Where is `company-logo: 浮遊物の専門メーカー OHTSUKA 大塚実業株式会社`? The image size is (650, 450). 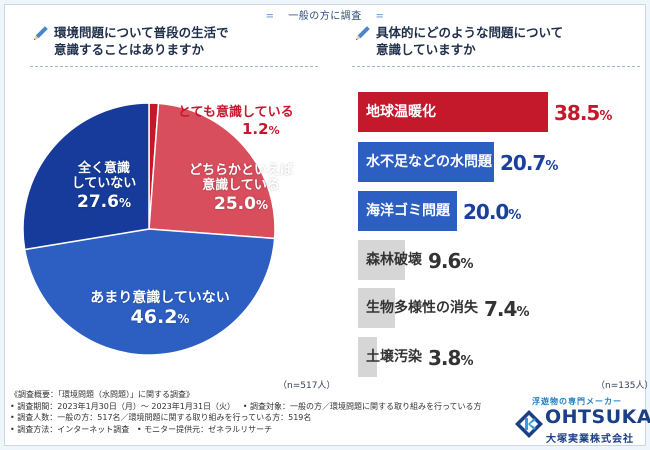 company-logo: 浮遊物の専門メーカー OHTSUKA 大塚実業株式会社 is located at coordinates (581, 421).